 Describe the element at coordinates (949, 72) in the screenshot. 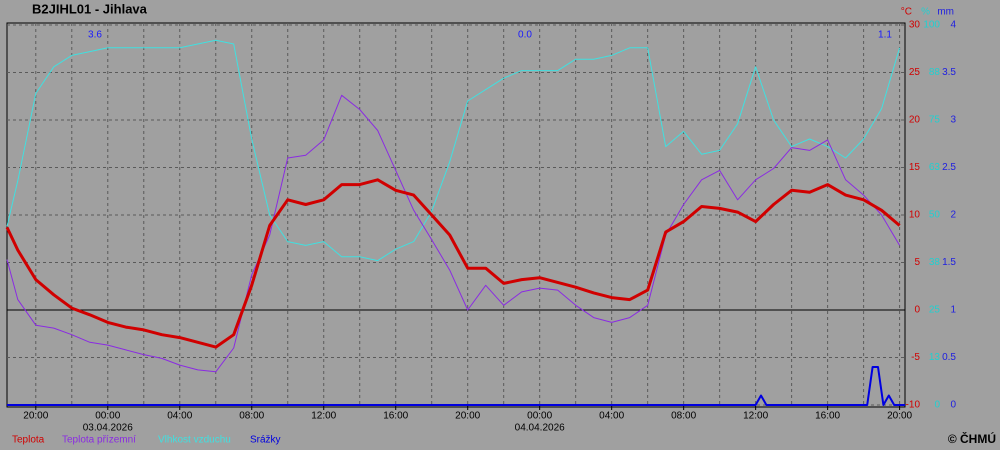

I see `y3-tick-label: 3.5` at that location.